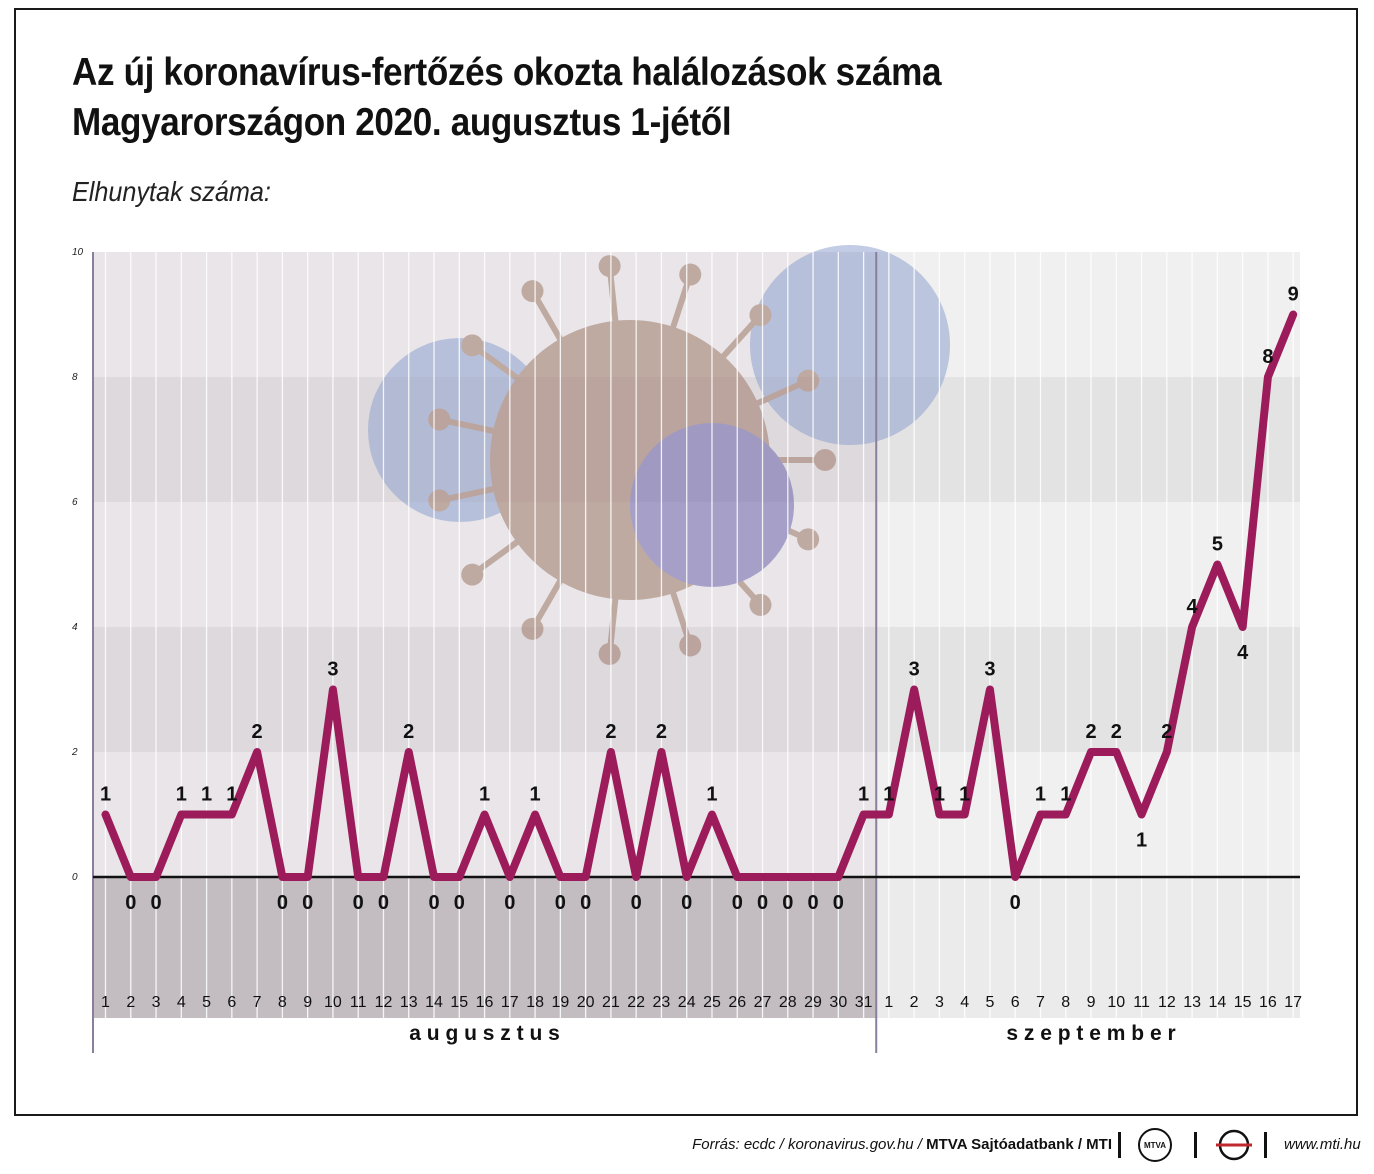 The height and width of the screenshot is (1174, 1374). Describe the element at coordinates (1193, 607) in the screenshot. I see `data-label: 4` at that location.